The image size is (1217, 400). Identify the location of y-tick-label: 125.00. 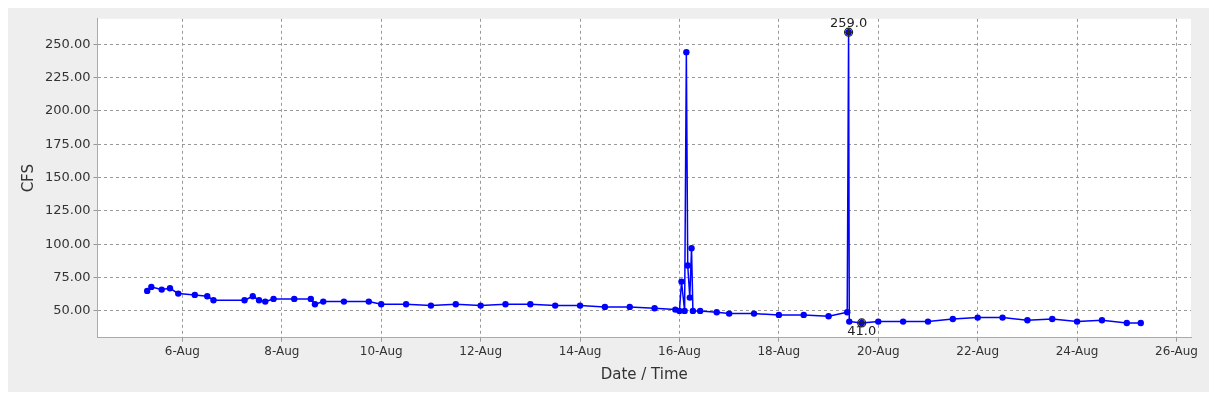
(67, 210).